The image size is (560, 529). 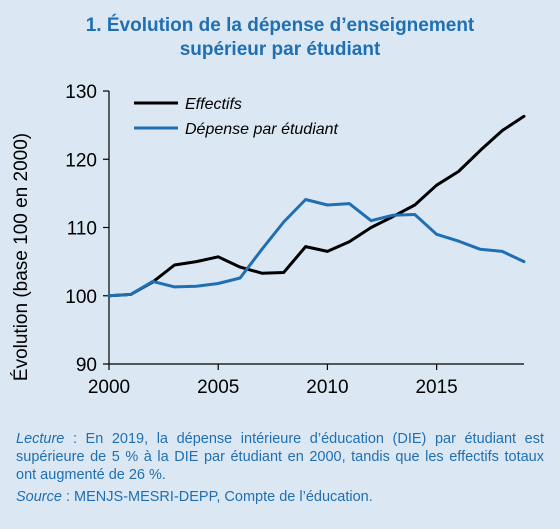 I want to click on y-tick-label: 100, so click(x=81, y=297).